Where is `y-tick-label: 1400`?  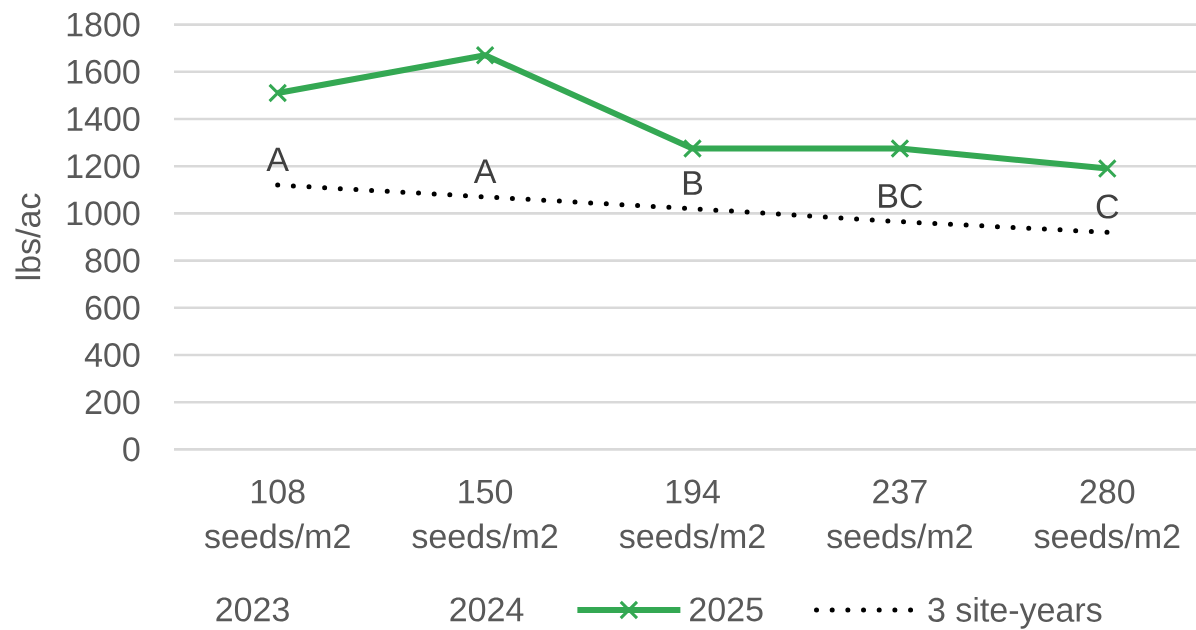 y-tick-label: 1400 is located at coordinates (103, 119).